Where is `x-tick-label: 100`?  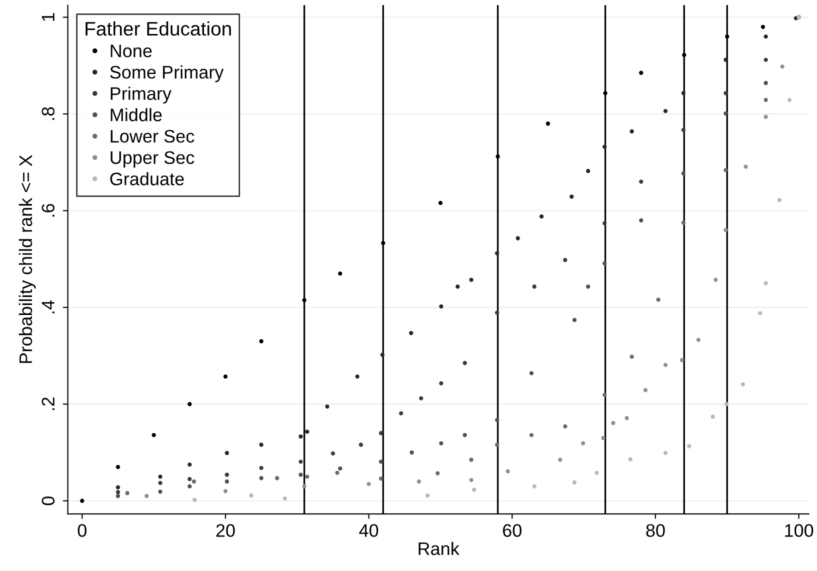 x-tick-label: 100 is located at coordinates (799, 530).